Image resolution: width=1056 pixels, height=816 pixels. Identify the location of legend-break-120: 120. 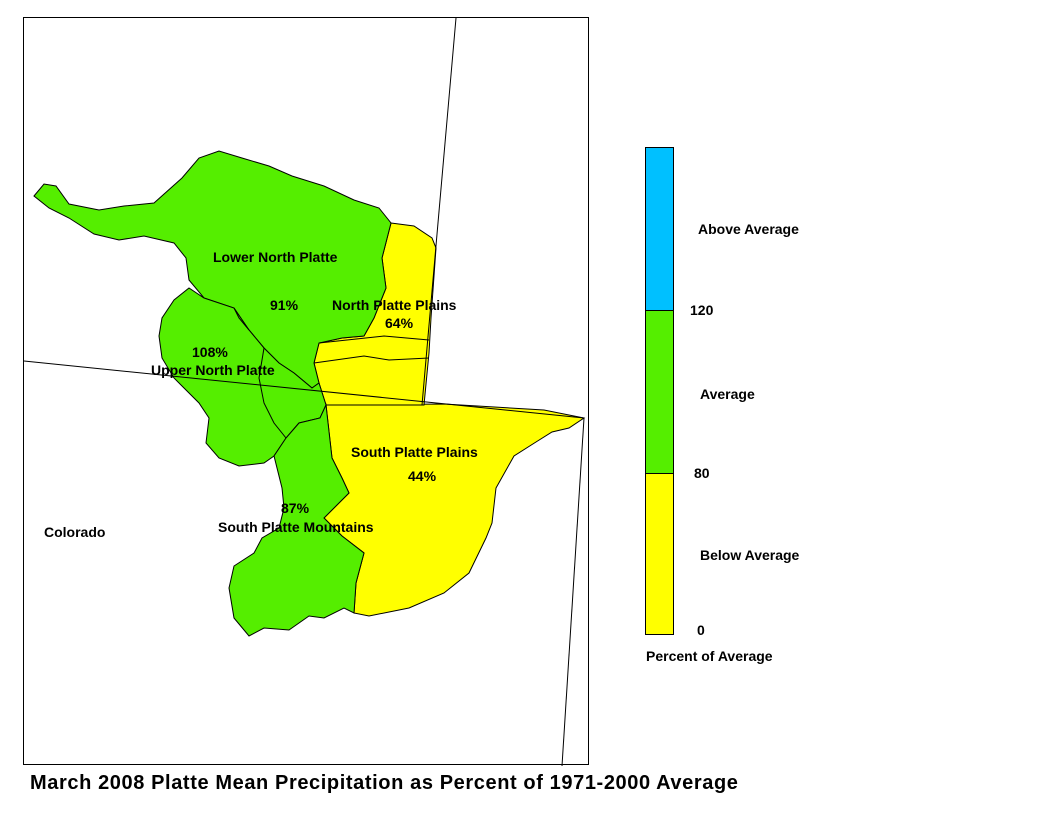
(702, 310).